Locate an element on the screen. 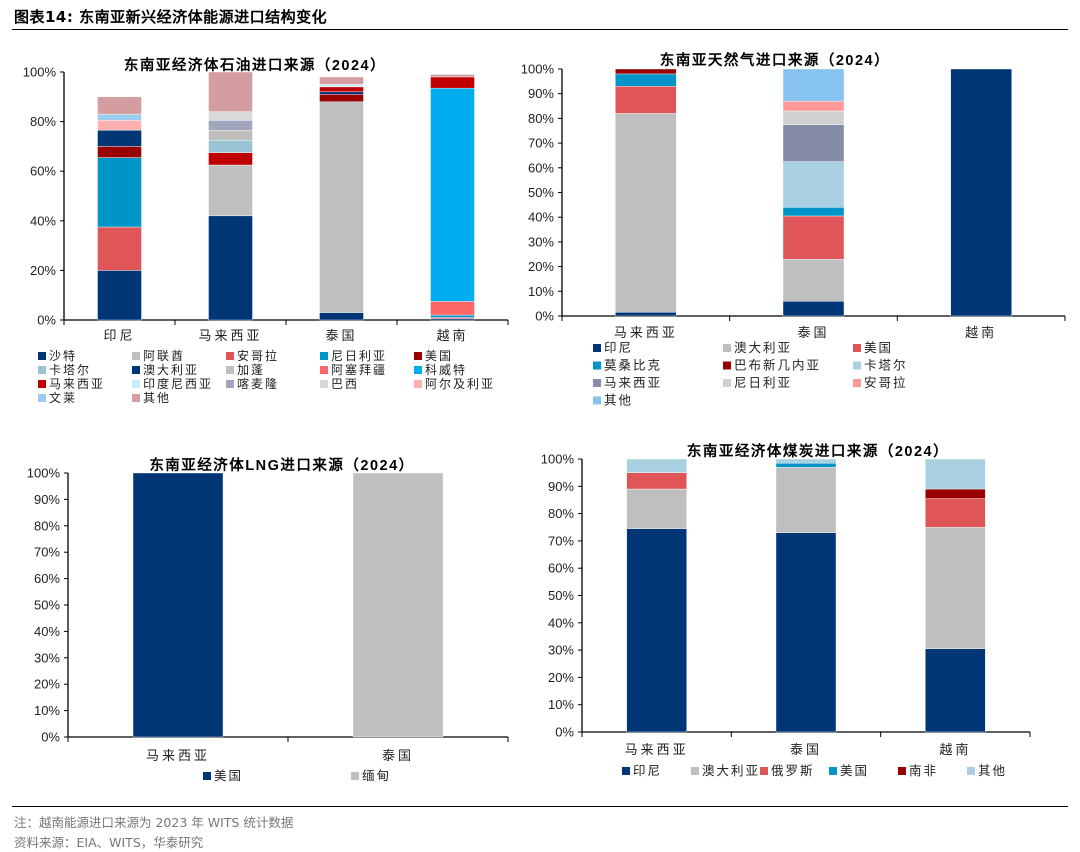 Image resolution: width=1080 pixels, height=852 pixels. legend-label: 莫桑比克 is located at coordinates (633, 366).